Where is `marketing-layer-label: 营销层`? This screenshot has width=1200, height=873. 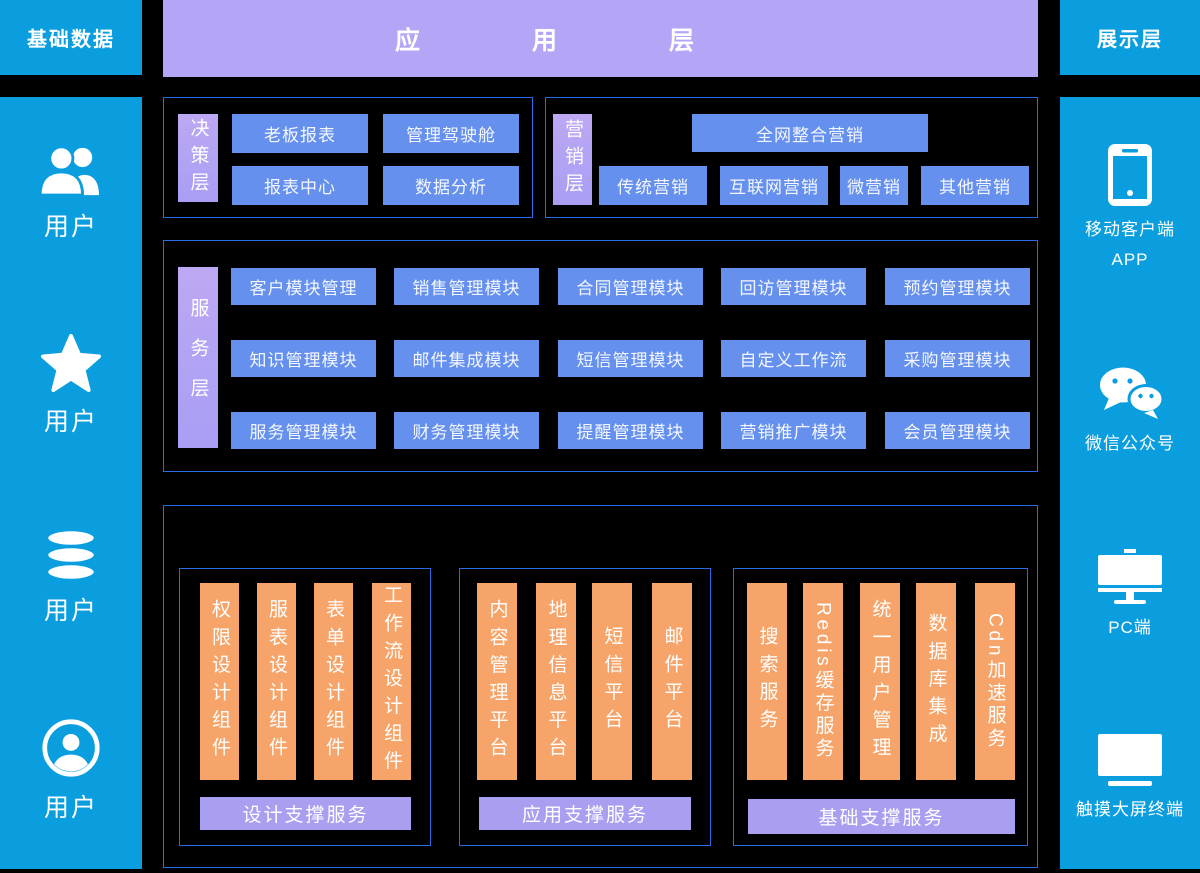 marketing-layer-label: 营销层 is located at coordinates (572, 159).